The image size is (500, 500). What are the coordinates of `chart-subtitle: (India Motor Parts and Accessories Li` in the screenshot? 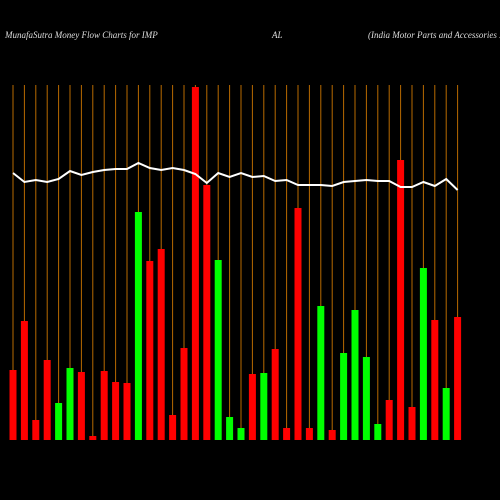 It's located at (434, 35).